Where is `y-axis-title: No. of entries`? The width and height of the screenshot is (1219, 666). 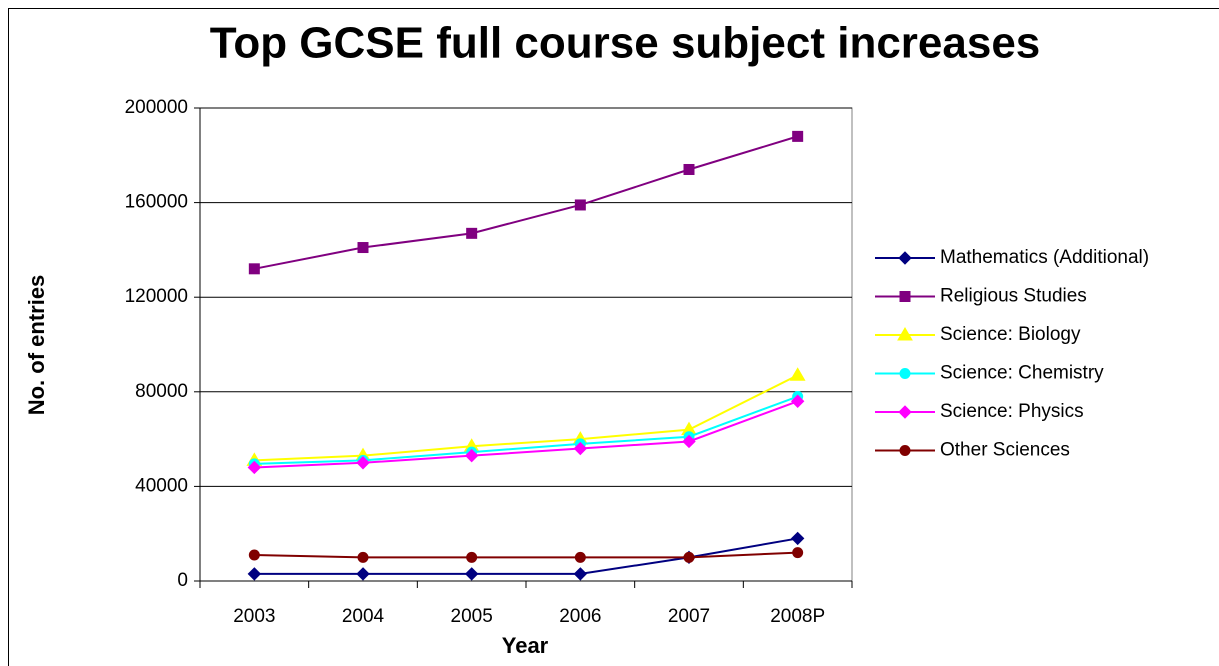 y-axis-title: No. of entries is located at coordinates (36, 345).